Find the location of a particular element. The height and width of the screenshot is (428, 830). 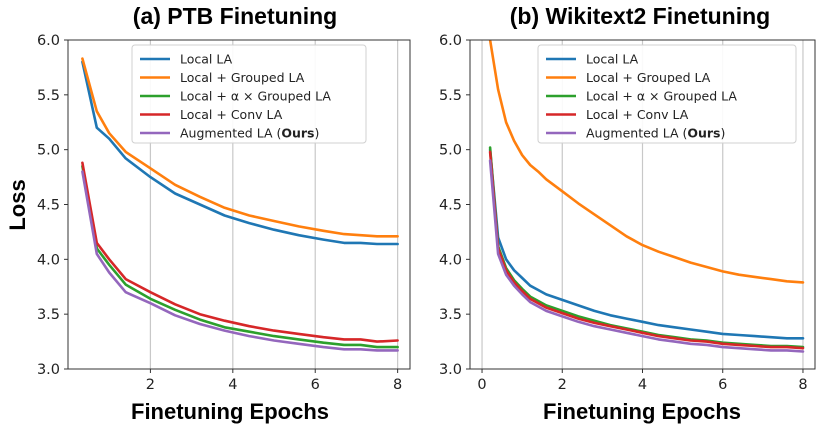

chart-title: (b) Wikitext2 Finetuning is located at coordinates (640, 16).